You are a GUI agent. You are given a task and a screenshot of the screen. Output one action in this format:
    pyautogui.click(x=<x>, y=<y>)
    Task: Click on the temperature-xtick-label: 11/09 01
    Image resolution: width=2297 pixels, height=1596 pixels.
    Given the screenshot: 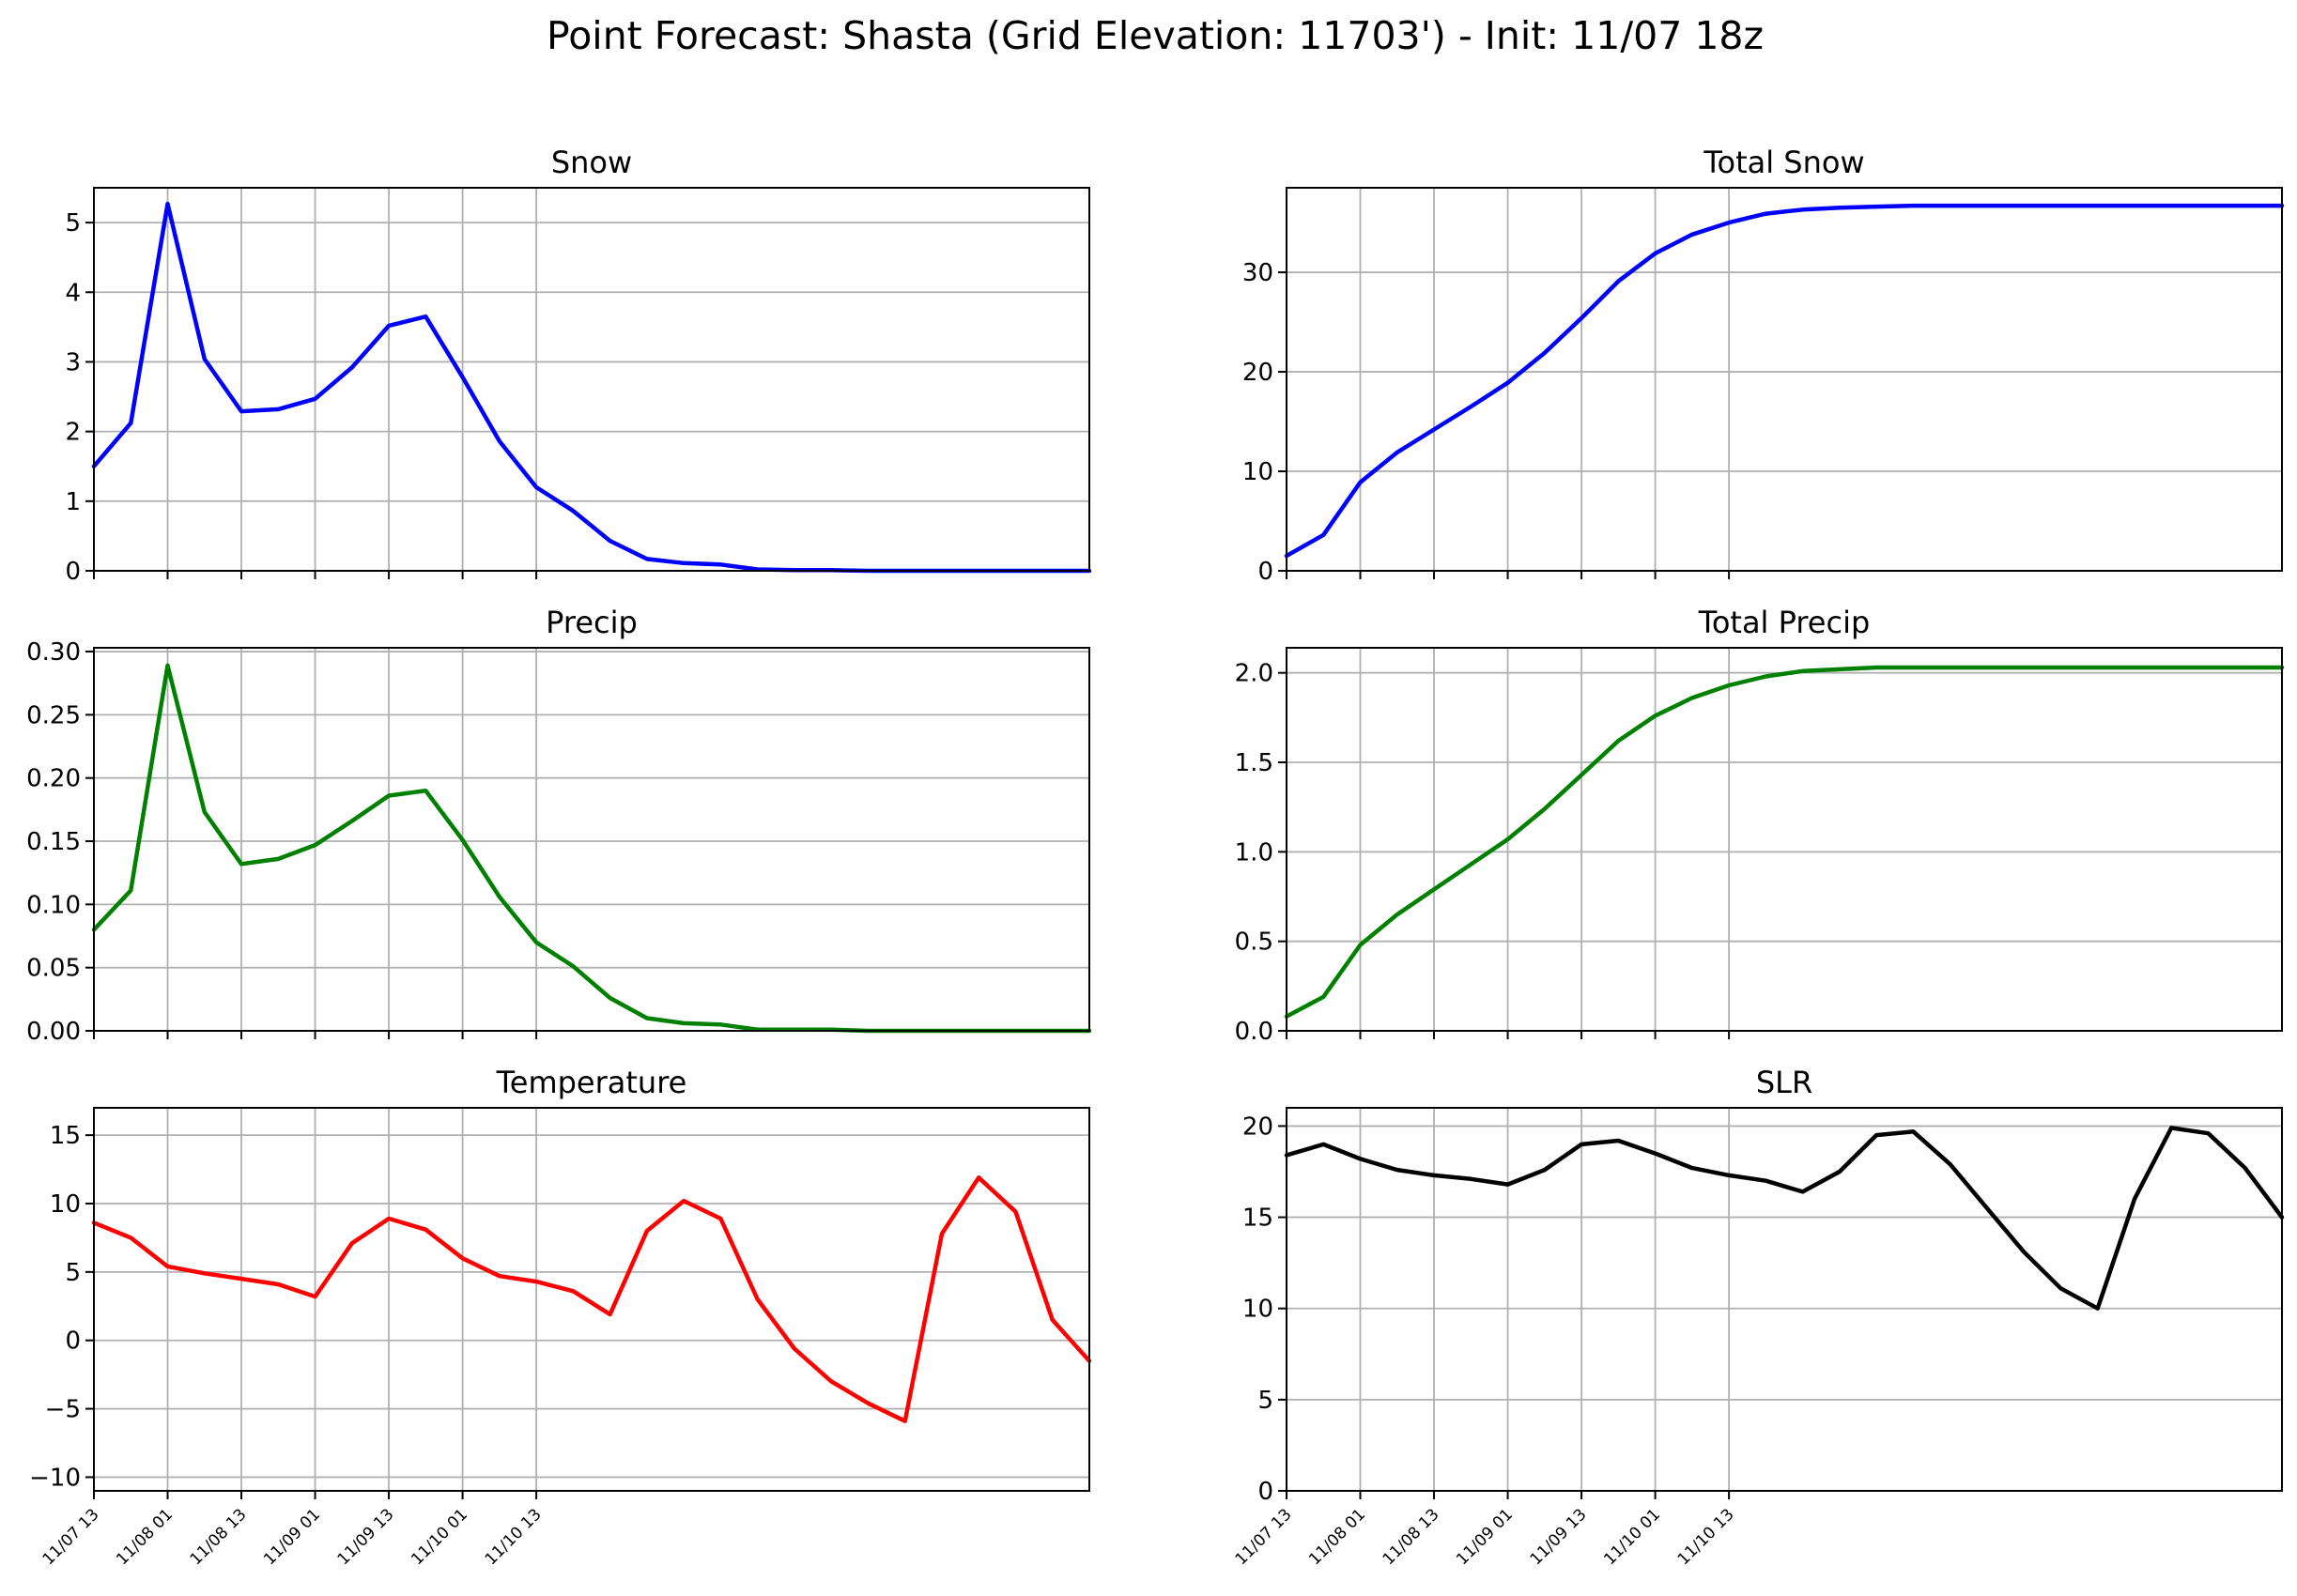 What is the action you would take?
    pyautogui.click(x=292, y=1537)
    